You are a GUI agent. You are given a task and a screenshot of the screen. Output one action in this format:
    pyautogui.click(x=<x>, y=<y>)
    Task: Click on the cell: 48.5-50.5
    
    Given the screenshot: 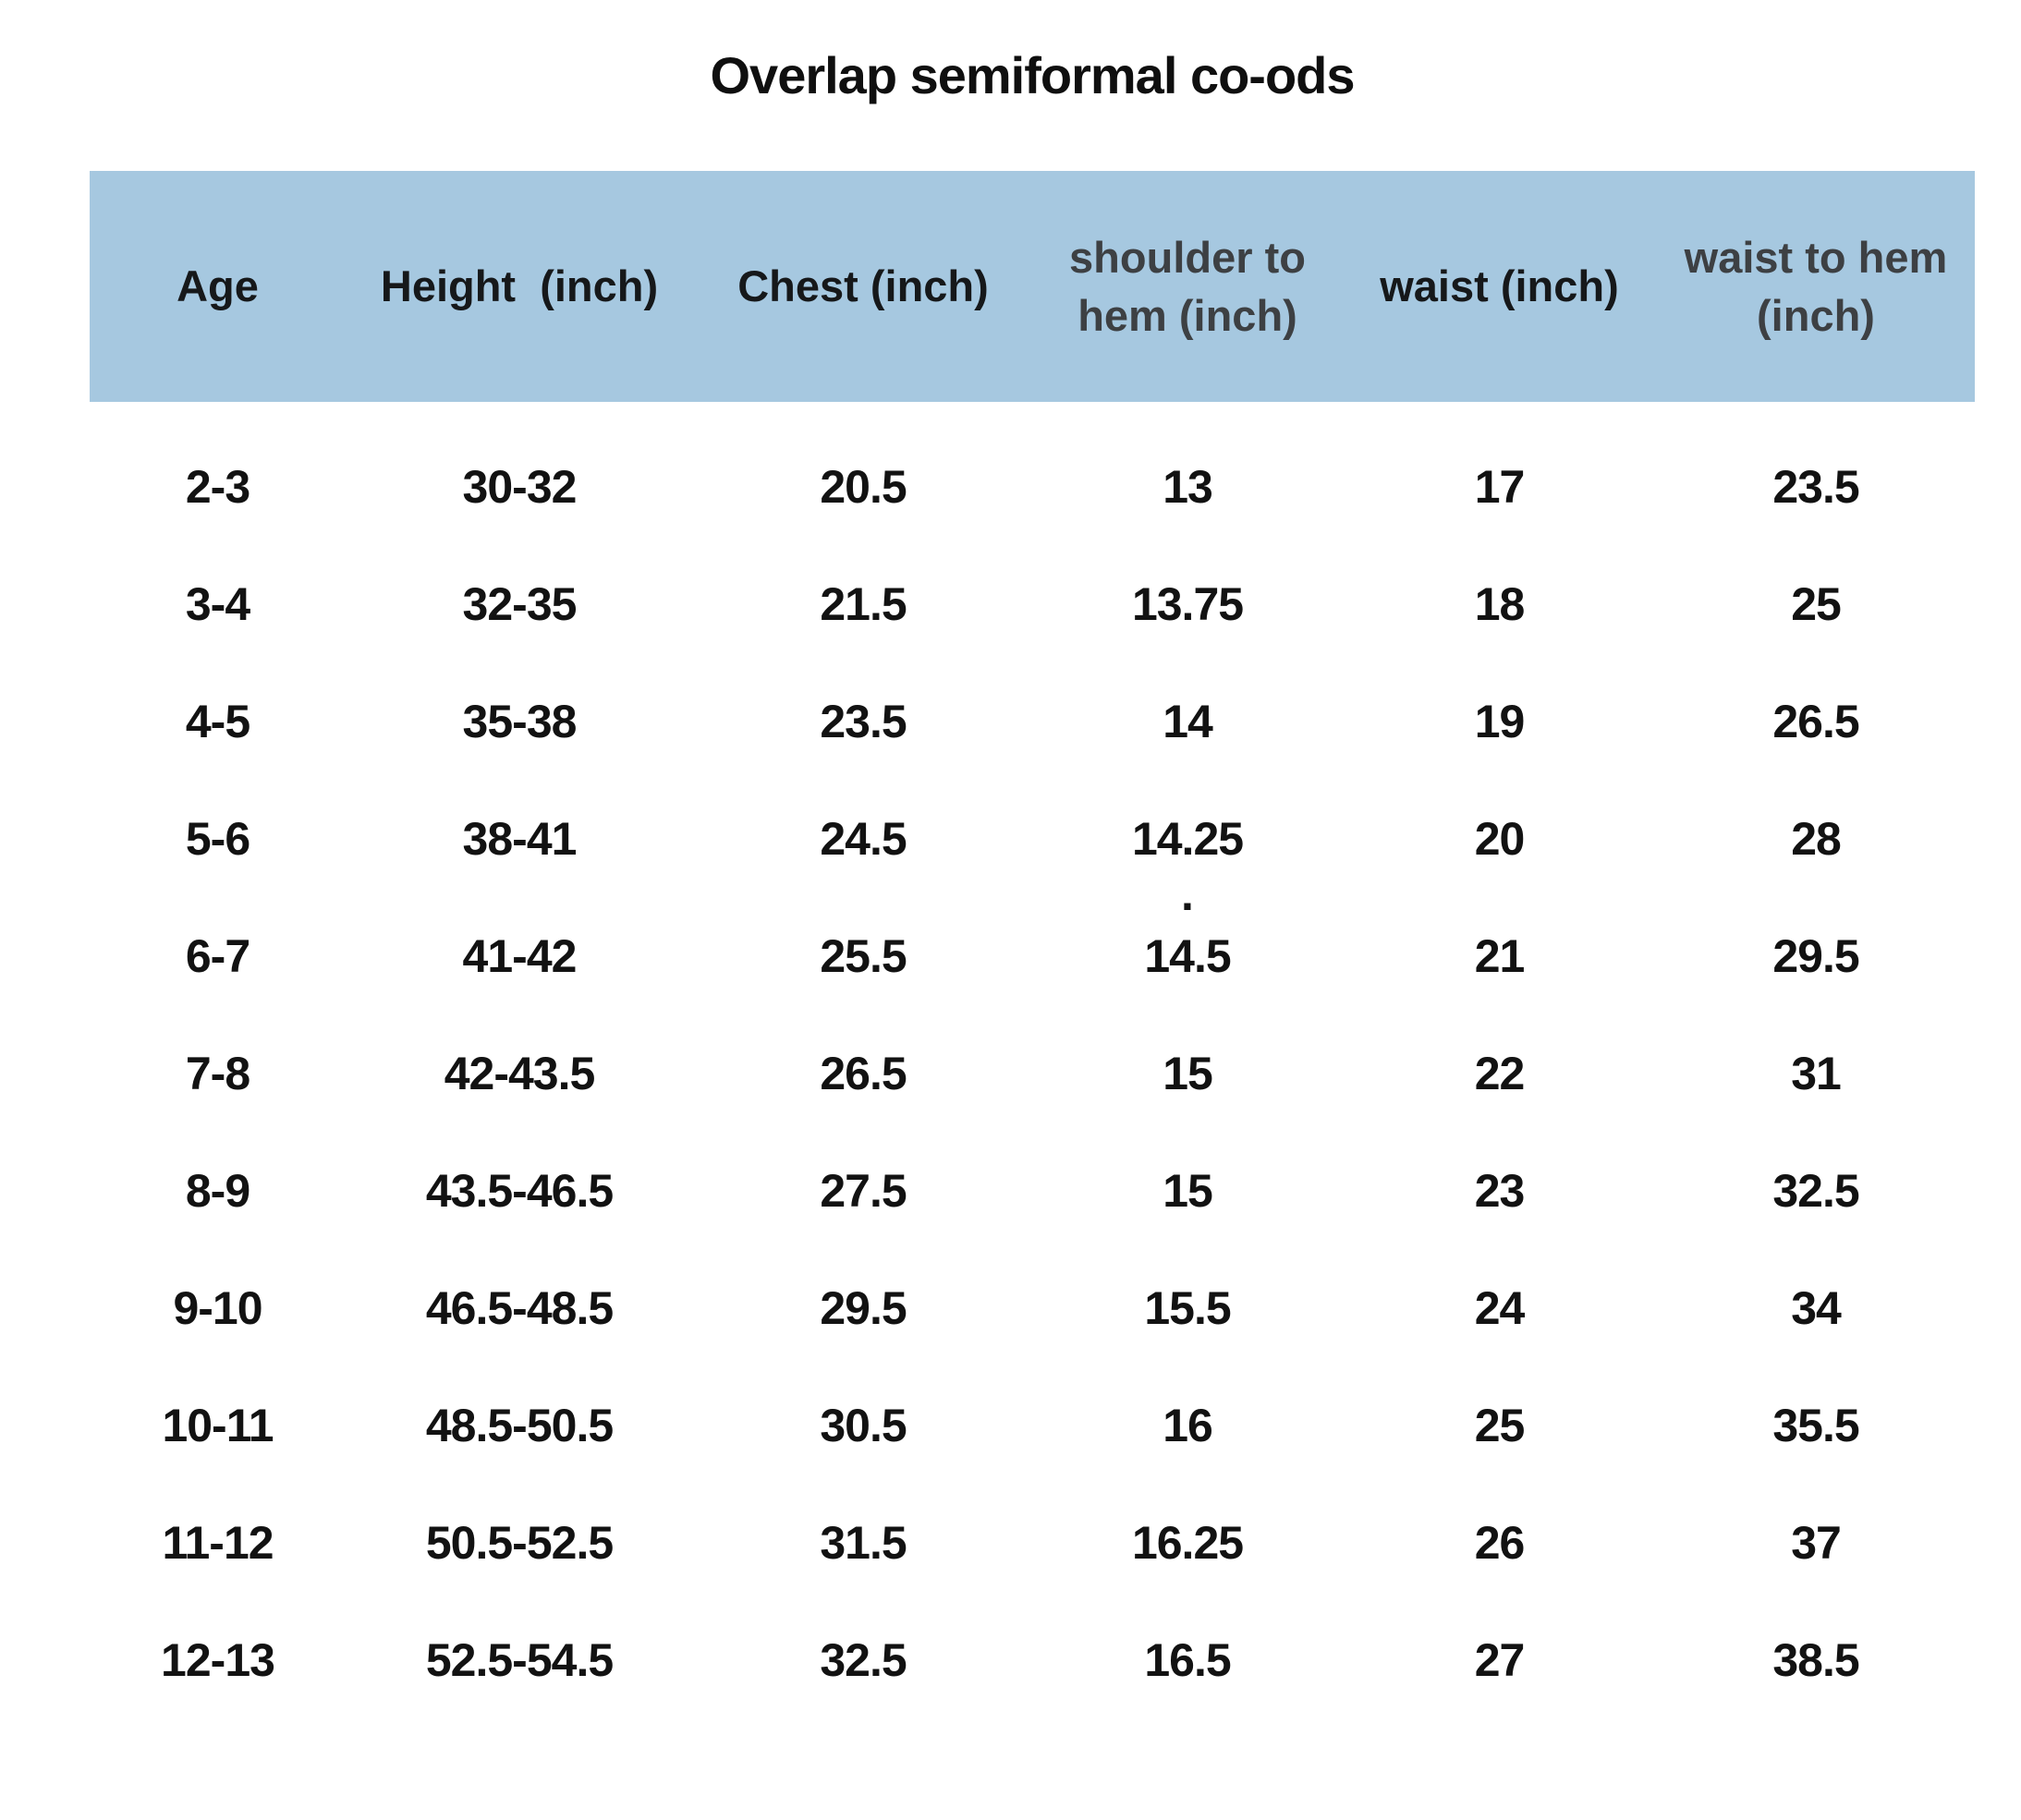 What is the action you would take?
    pyautogui.click(x=520, y=1425)
    